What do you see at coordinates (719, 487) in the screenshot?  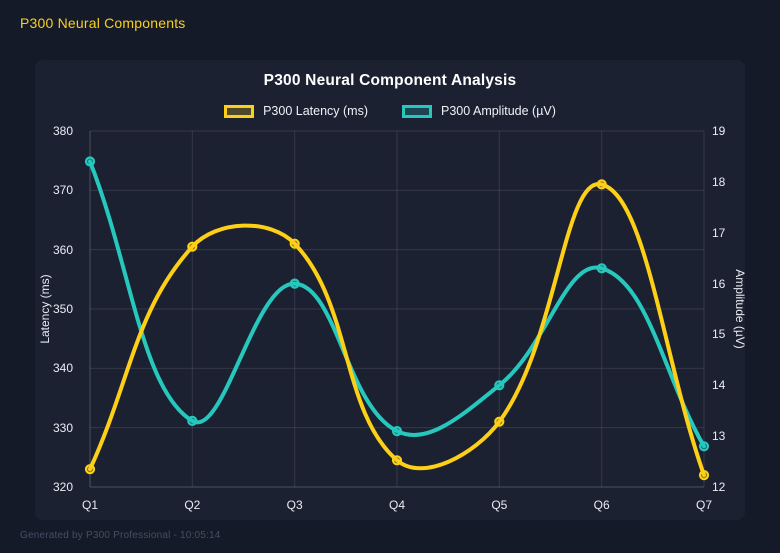 I see `y-right-tick-label: 12` at bounding box center [719, 487].